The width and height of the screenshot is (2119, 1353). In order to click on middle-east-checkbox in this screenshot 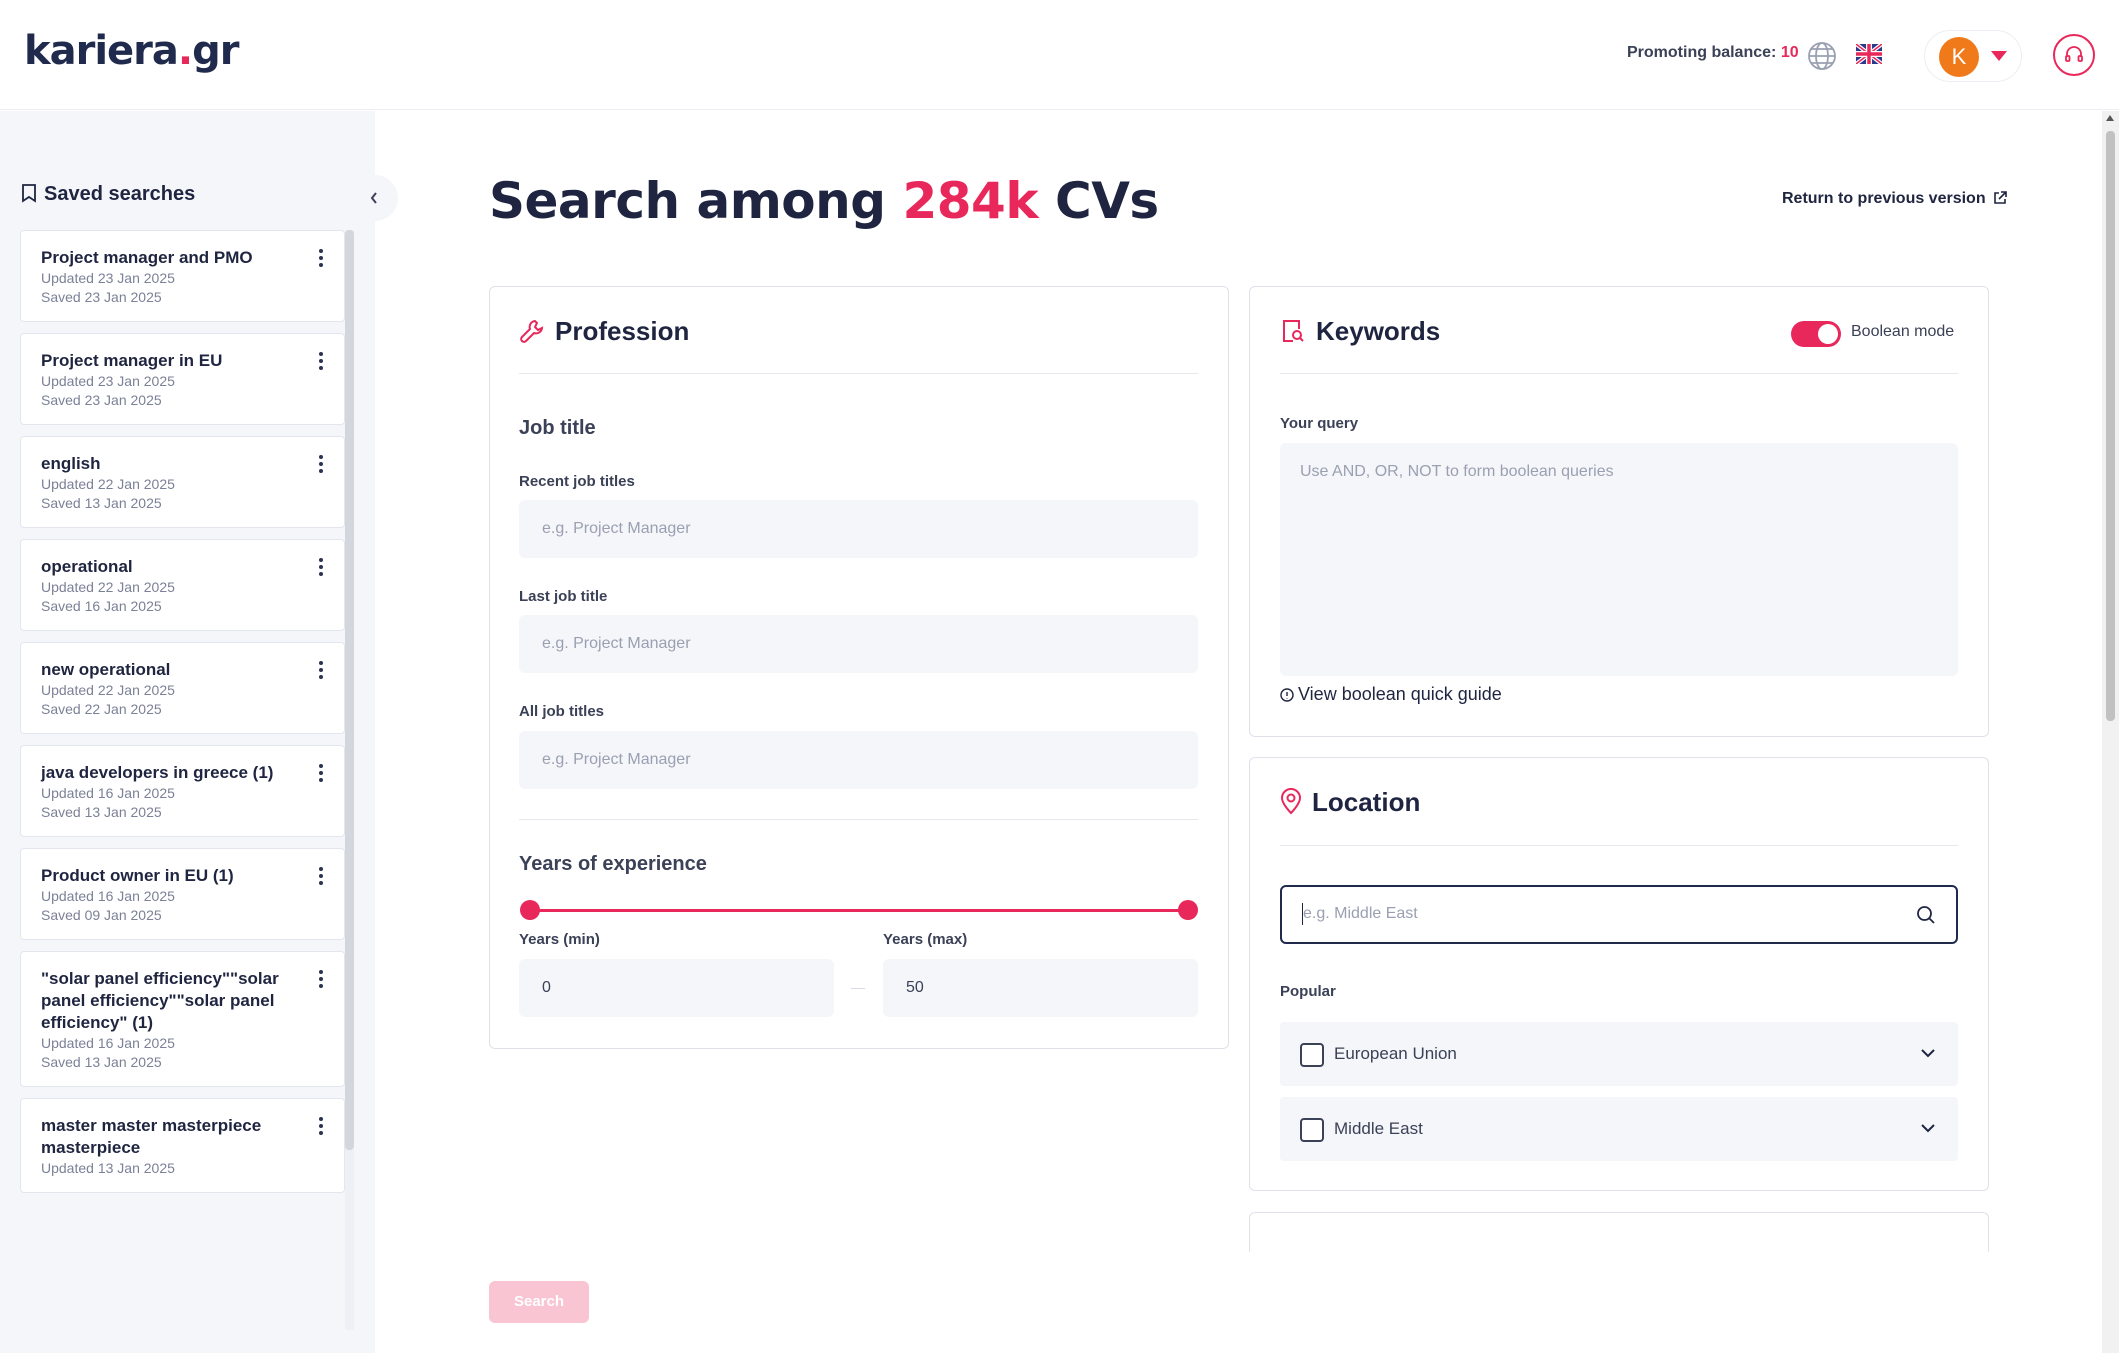, I will do `click(1312, 1130)`.